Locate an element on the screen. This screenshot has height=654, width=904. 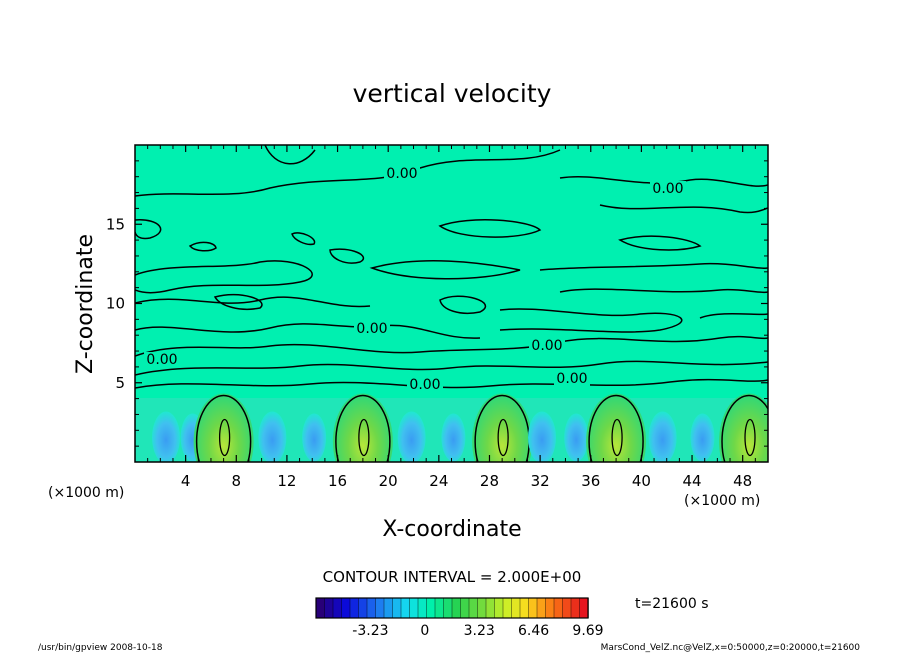
colorbar-tick-label: 3.23 is located at coordinates (479, 631).